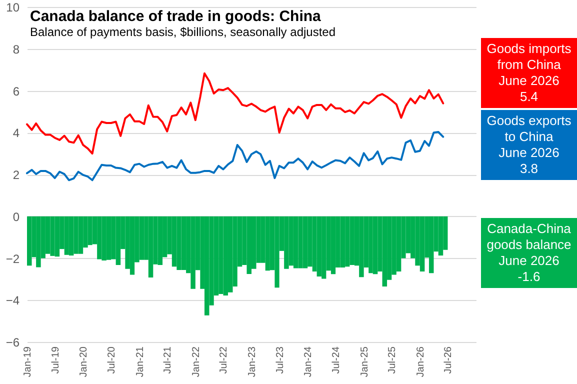  Describe the element at coordinates (16, 217) in the screenshot. I see `y-tick-label: 0` at that location.